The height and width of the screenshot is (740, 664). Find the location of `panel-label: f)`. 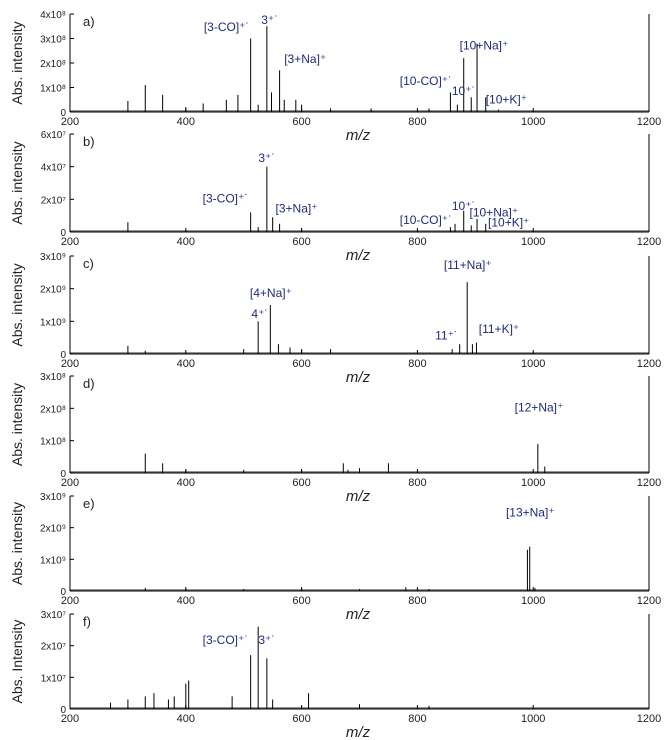

panel-label: f) is located at coordinates (87, 621).